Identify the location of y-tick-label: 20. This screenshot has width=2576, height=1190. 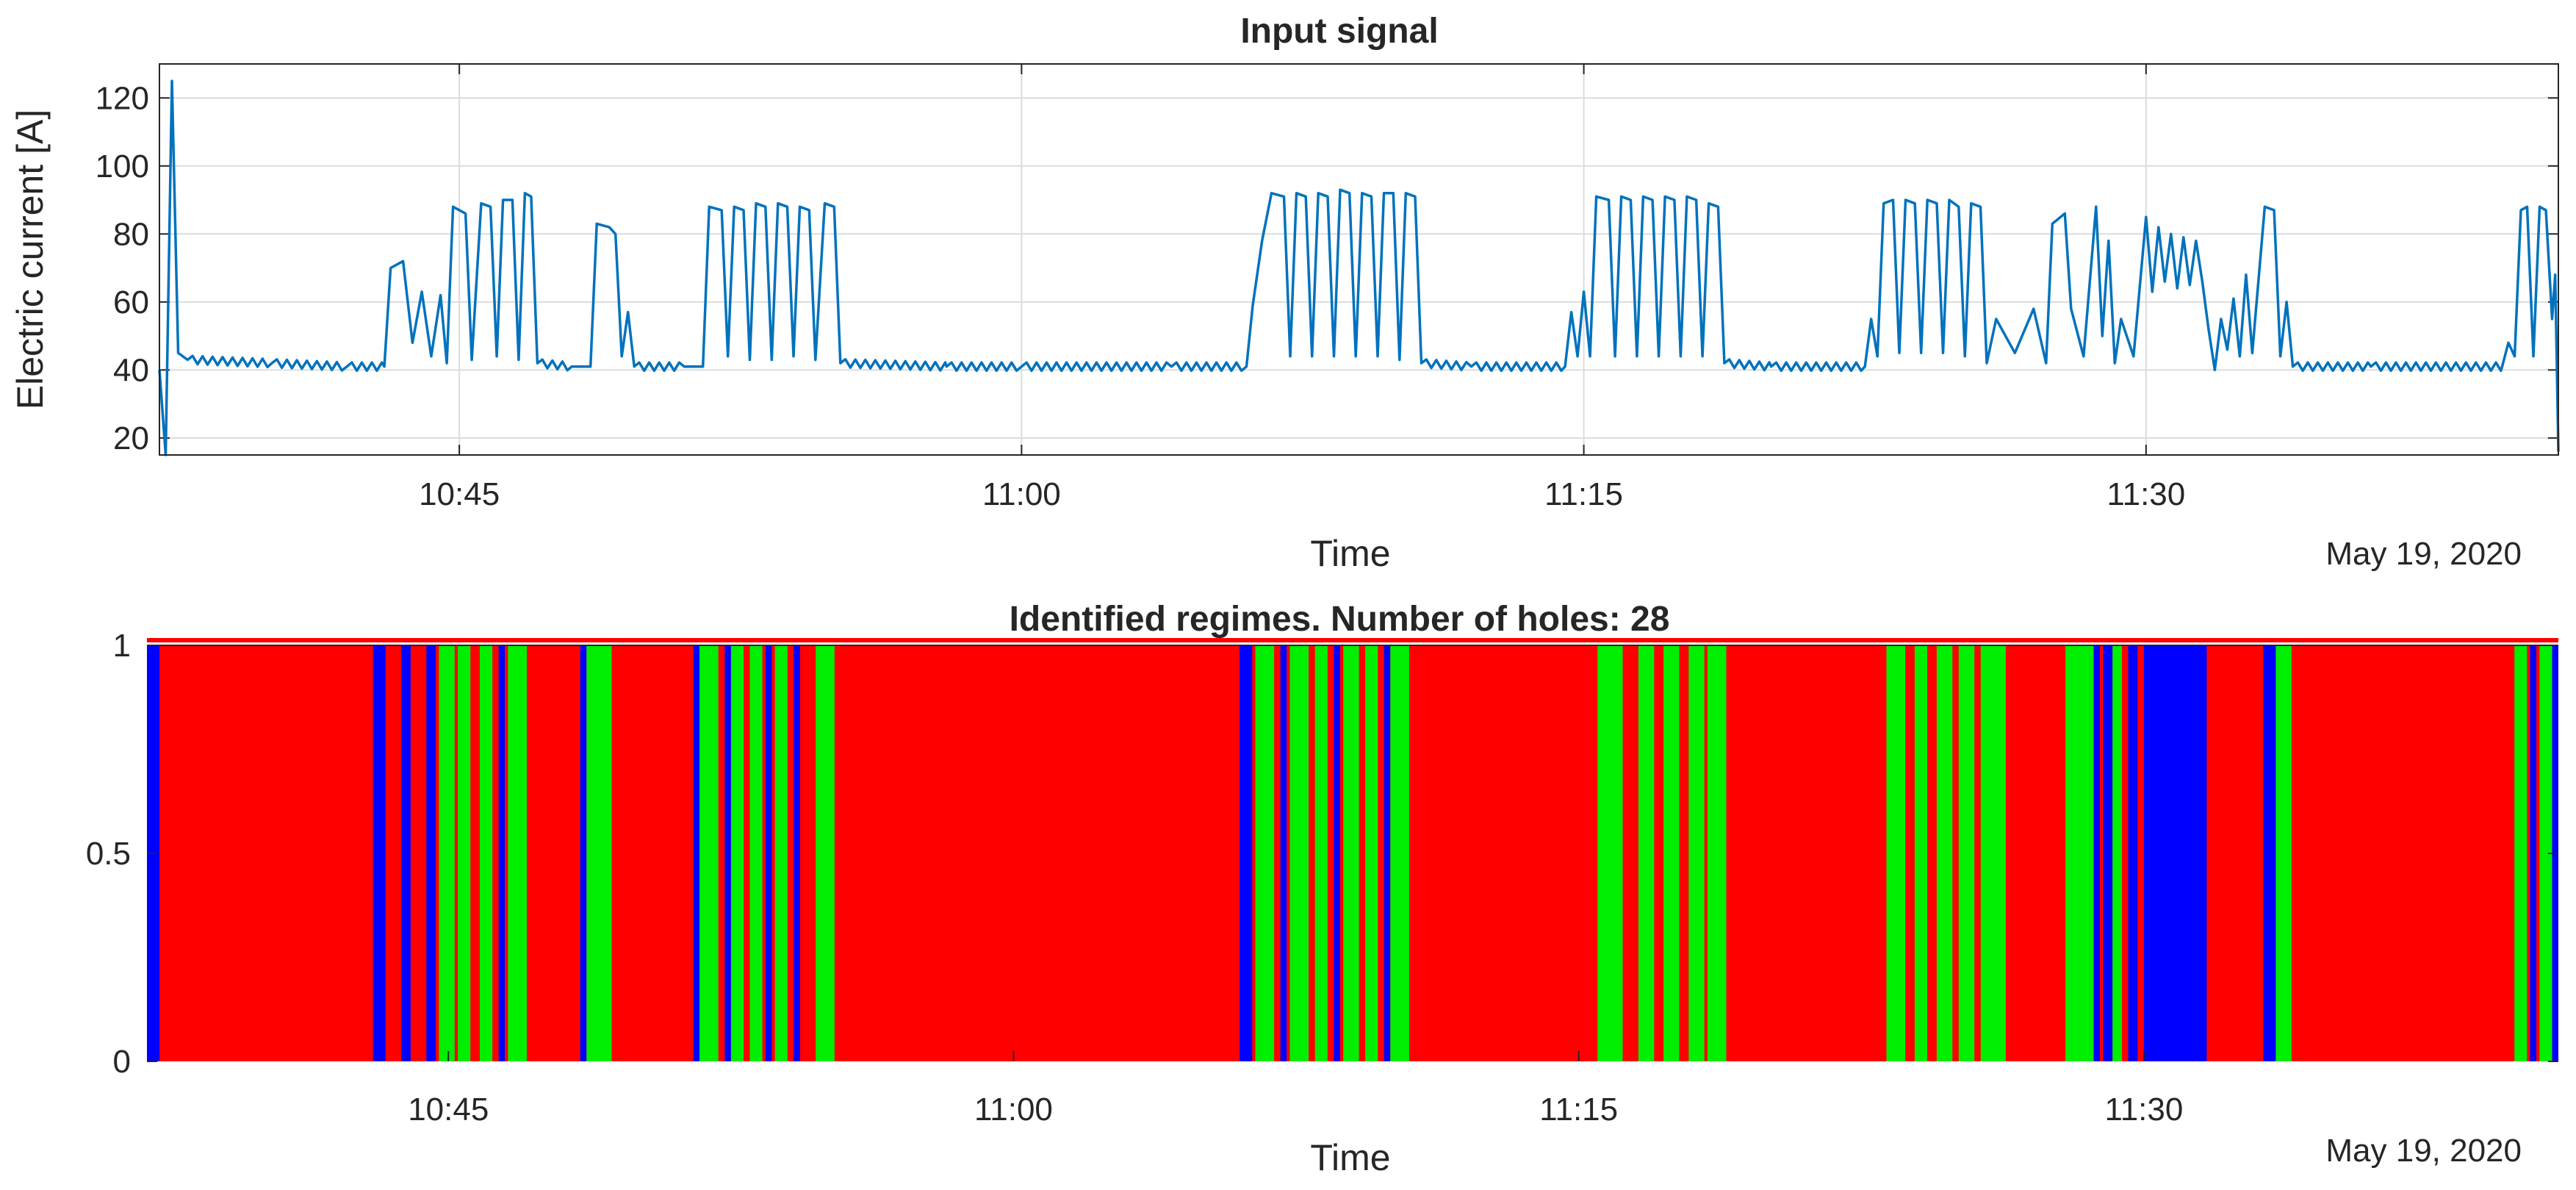
(131, 438).